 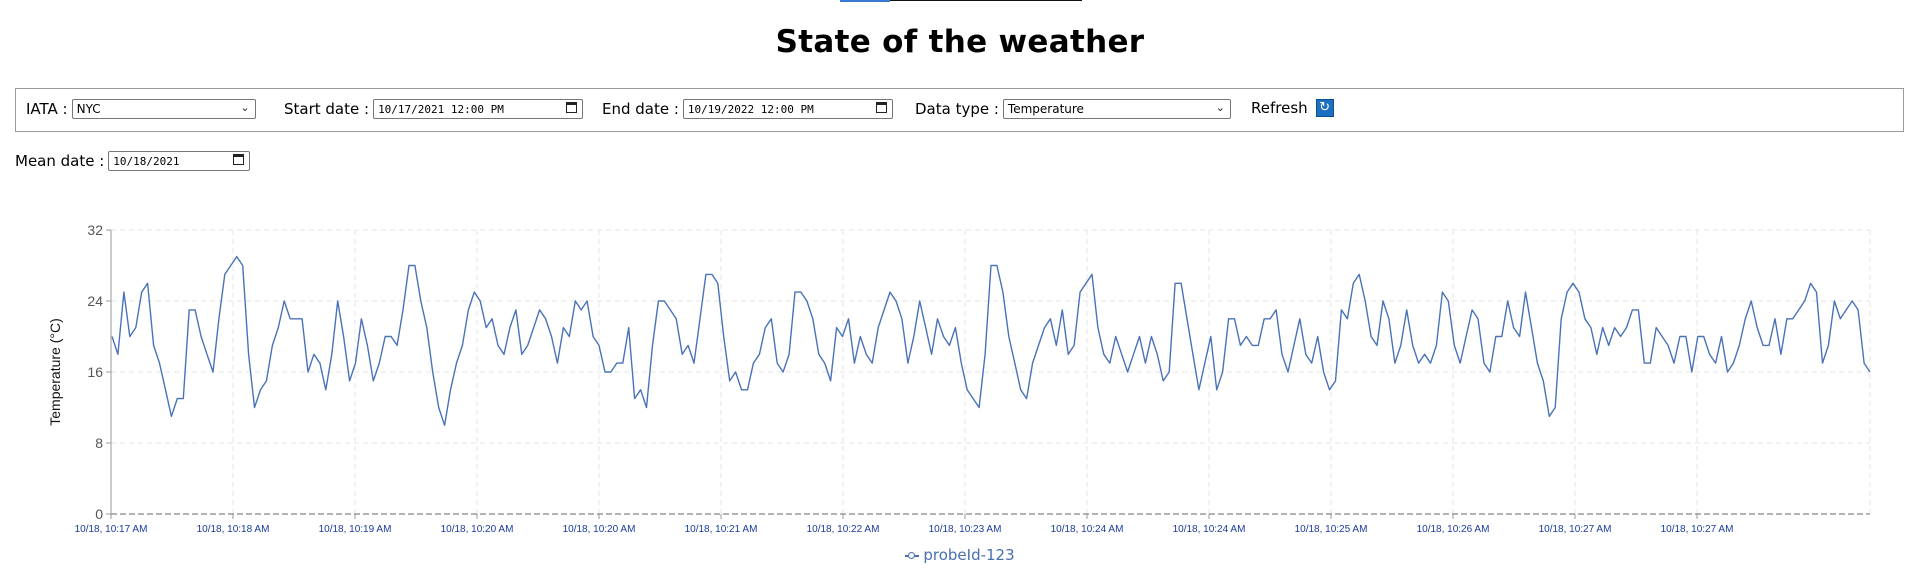 I want to click on x-tick-label: 10/18, 10:19 AM, so click(x=355, y=529).